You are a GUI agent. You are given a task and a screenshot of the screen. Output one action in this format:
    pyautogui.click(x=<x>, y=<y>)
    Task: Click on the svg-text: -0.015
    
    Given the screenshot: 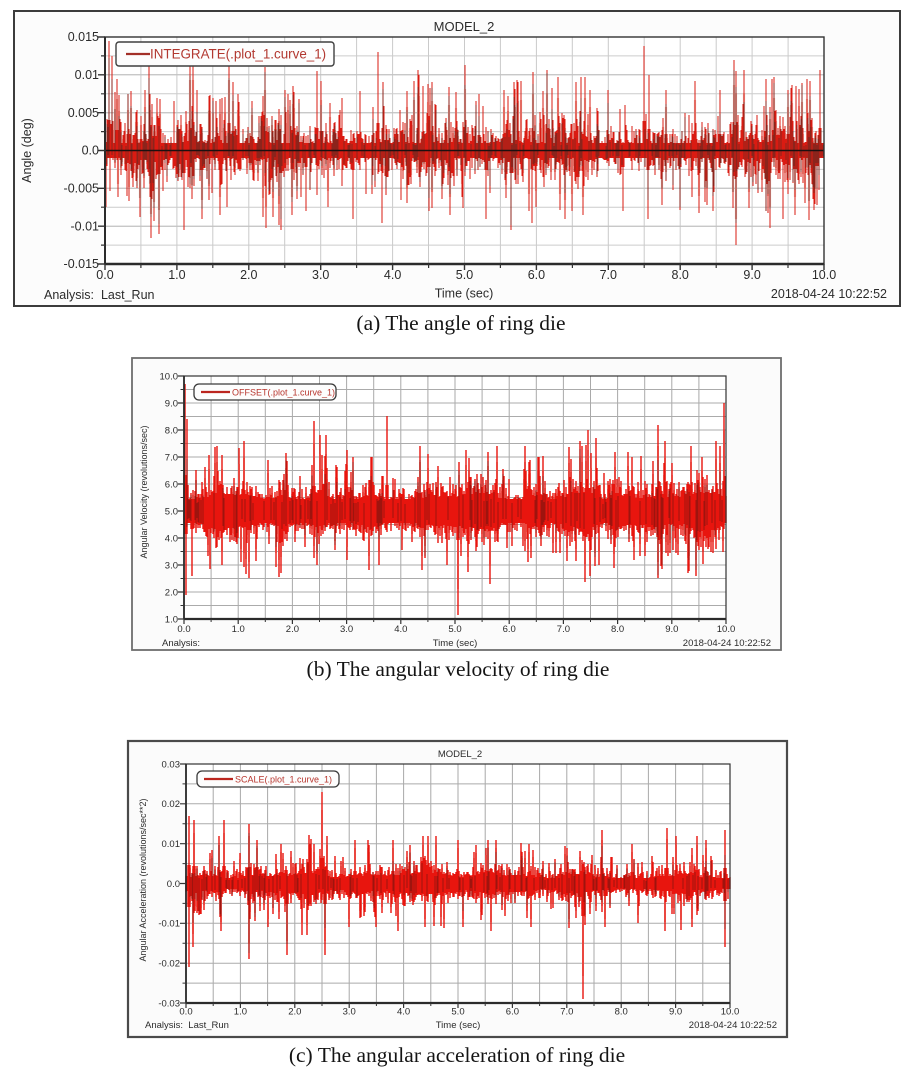 What is the action you would take?
    pyautogui.click(x=81, y=264)
    